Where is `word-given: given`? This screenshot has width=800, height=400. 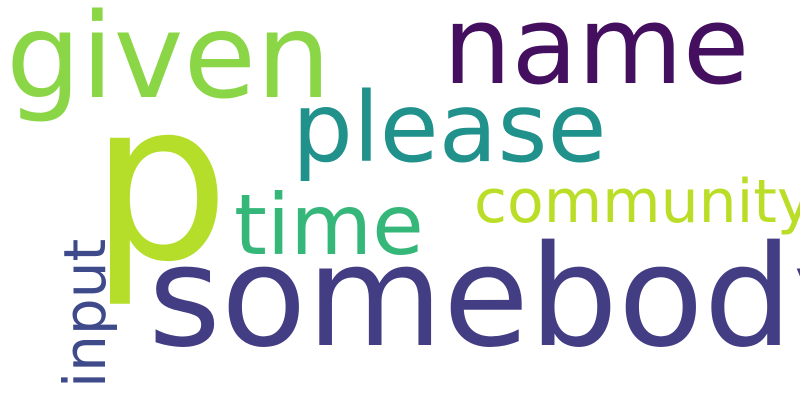 word-given: given is located at coordinates (168, 62).